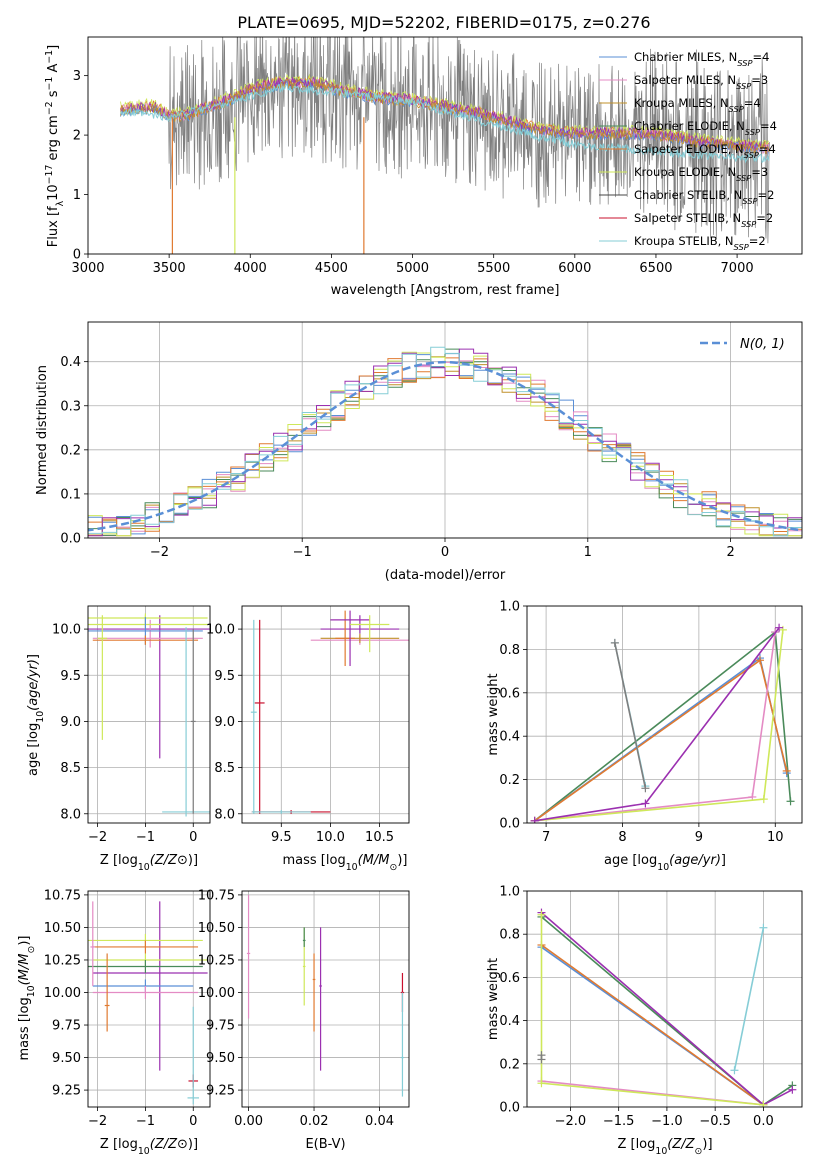 The width and height of the screenshot is (819, 1170). What do you see at coordinates (379, 1121) in the screenshot?
I see `x-tick-label: 0.04` at bounding box center [379, 1121].